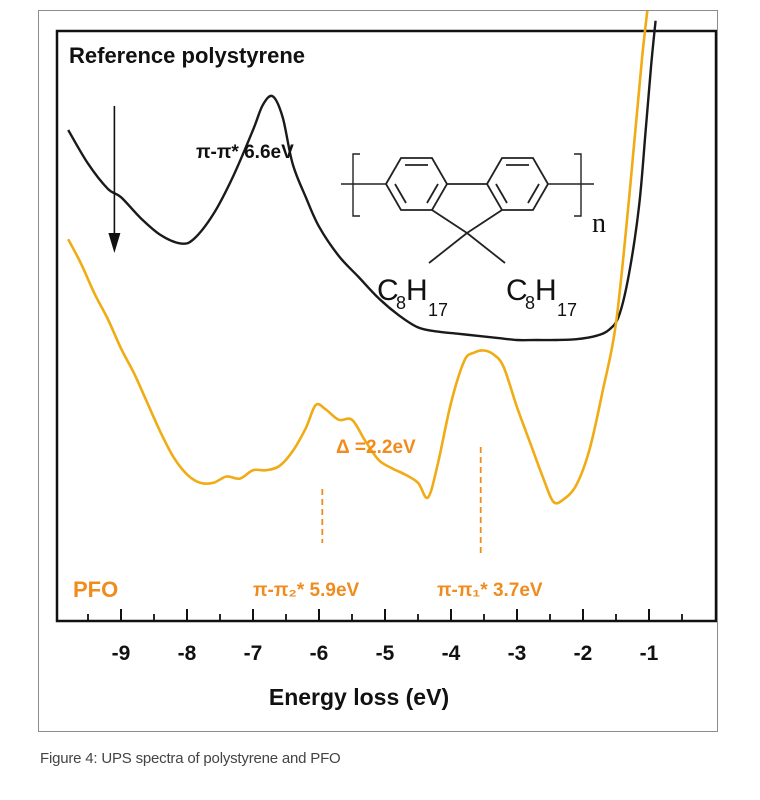 The height and width of the screenshot is (800, 760). What do you see at coordinates (451, 653) in the screenshot?
I see `x-tick-label: -4` at bounding box center [451, 653].